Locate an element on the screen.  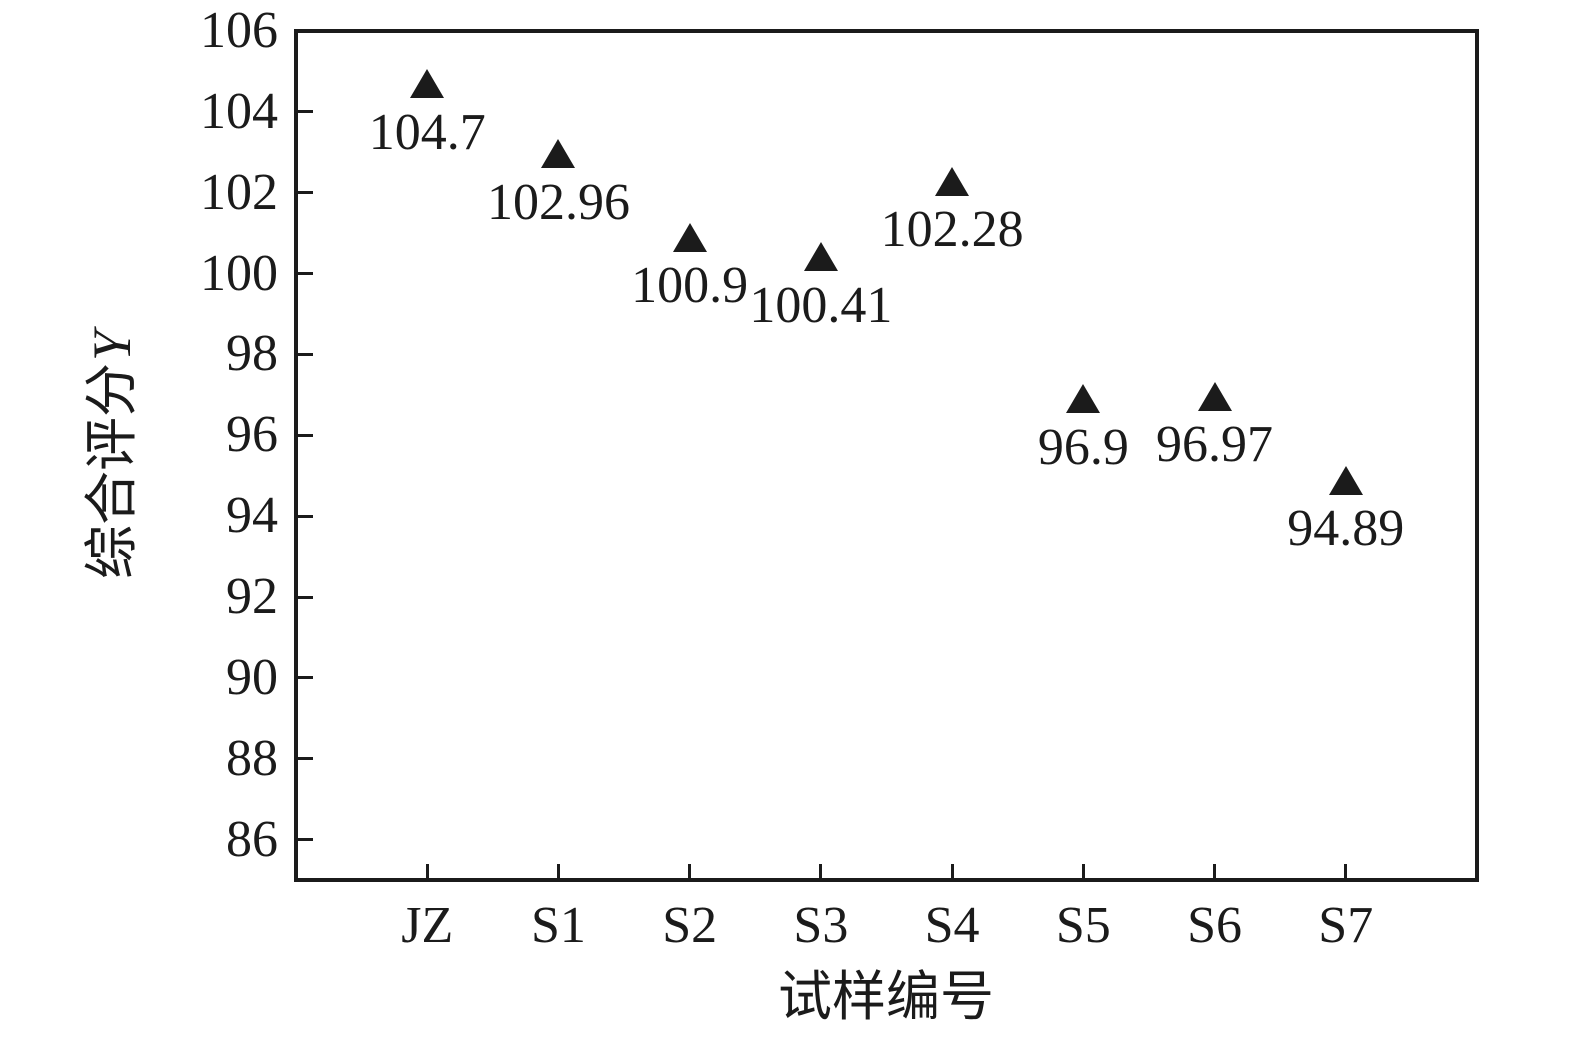
y-tick-label: 96 is located at coordinates (252, 435).